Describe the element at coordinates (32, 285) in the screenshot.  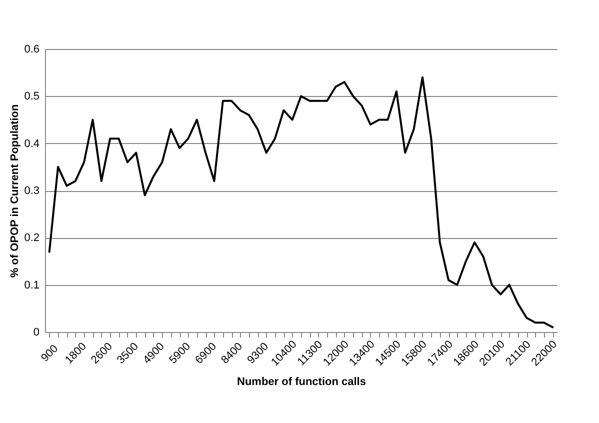
I see `y-tick-label: 0.1` at that location.